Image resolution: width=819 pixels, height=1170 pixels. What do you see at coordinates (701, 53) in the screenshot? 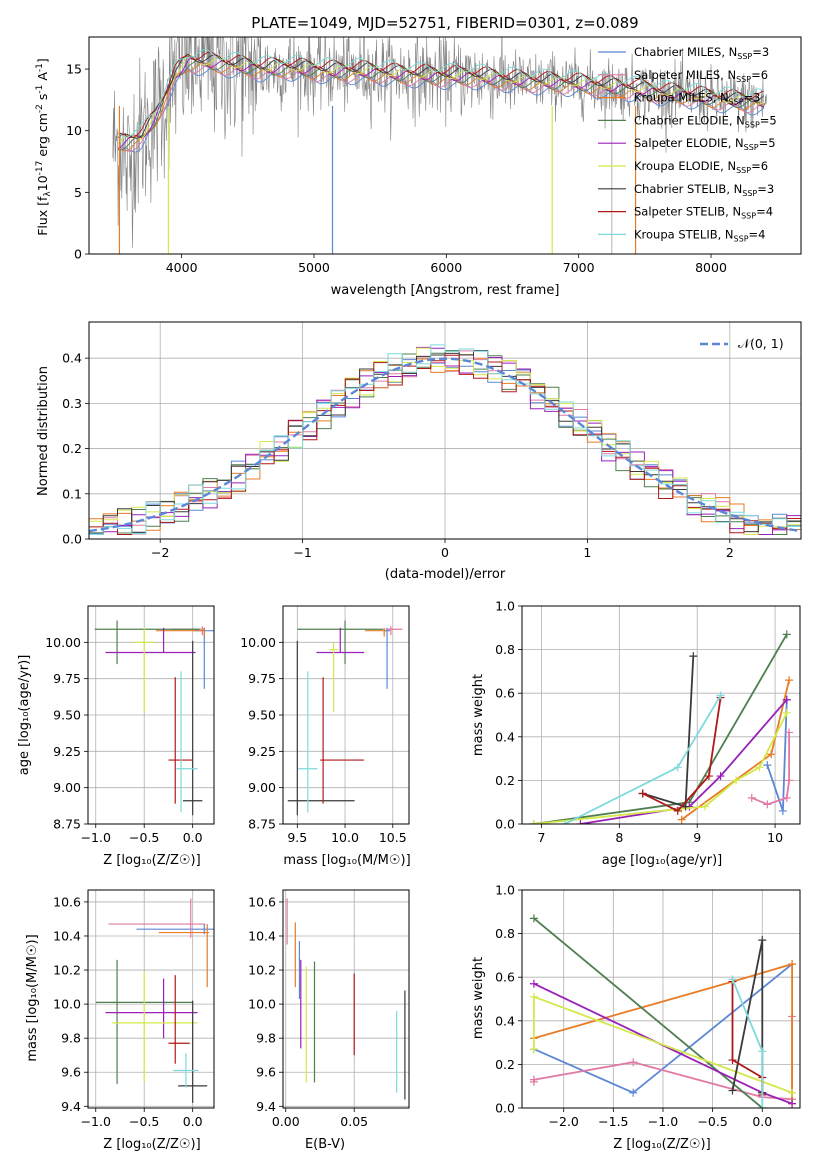
I see `legend-entry: Chabrier MILES, NSSP=3` at bounding box center [701, 53].